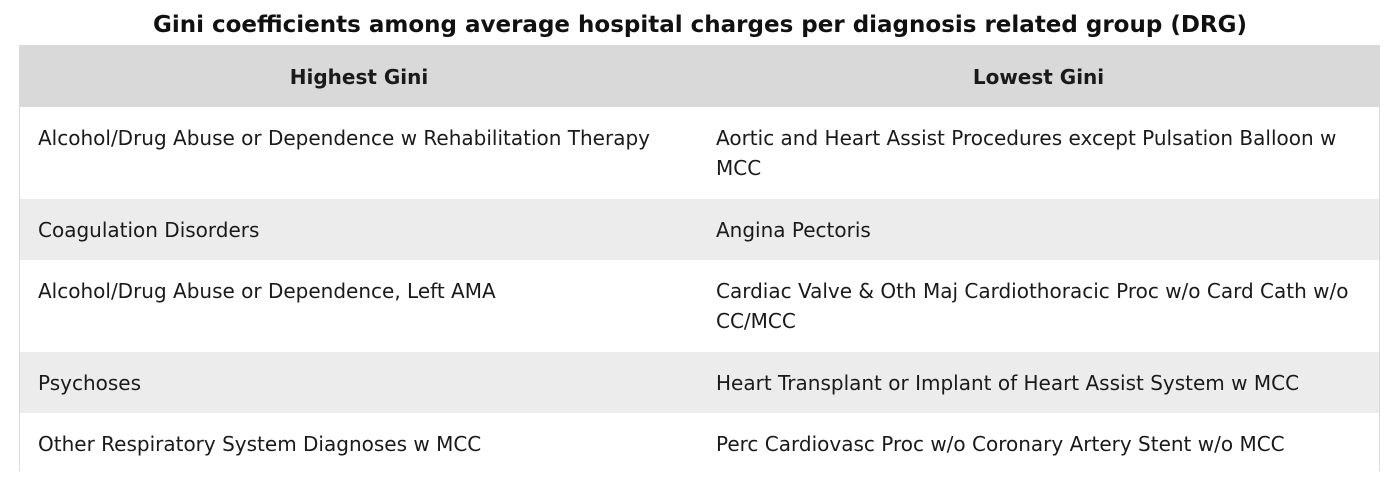 This screenshot has height=488, width=1400. What do you see at coordinates (699, 229) in the screenshot?
I see `table-row: Coagulation Disorders Angina Pectoris` at bounding box center [699, 229].